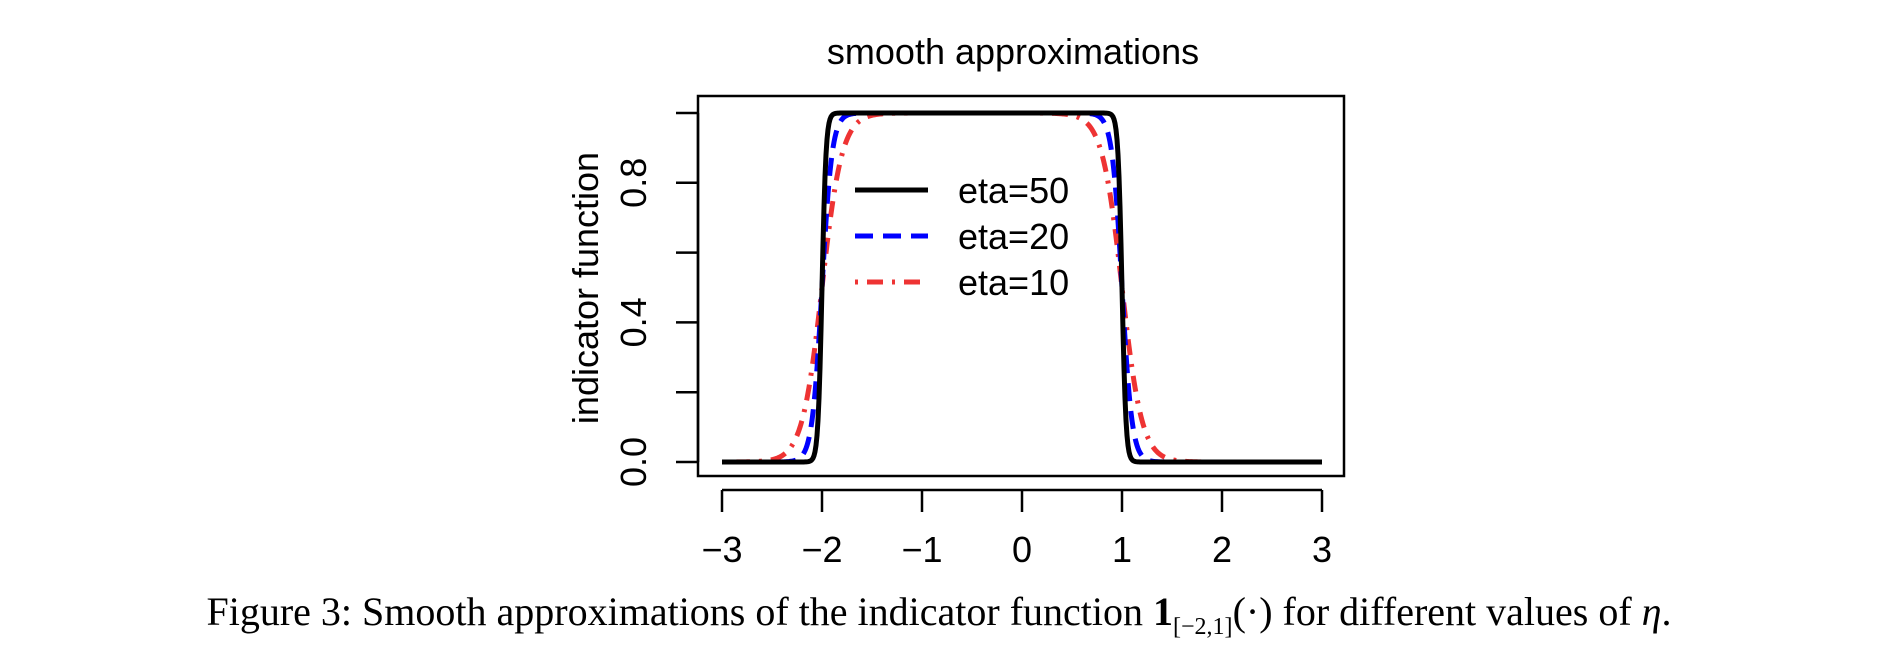 Image resolution: width=1878 pixels, height=652 pixels. Describe the element at coordinates (633, 462) in the screenshot. I see `y-tick-label: 0.0` at that location.